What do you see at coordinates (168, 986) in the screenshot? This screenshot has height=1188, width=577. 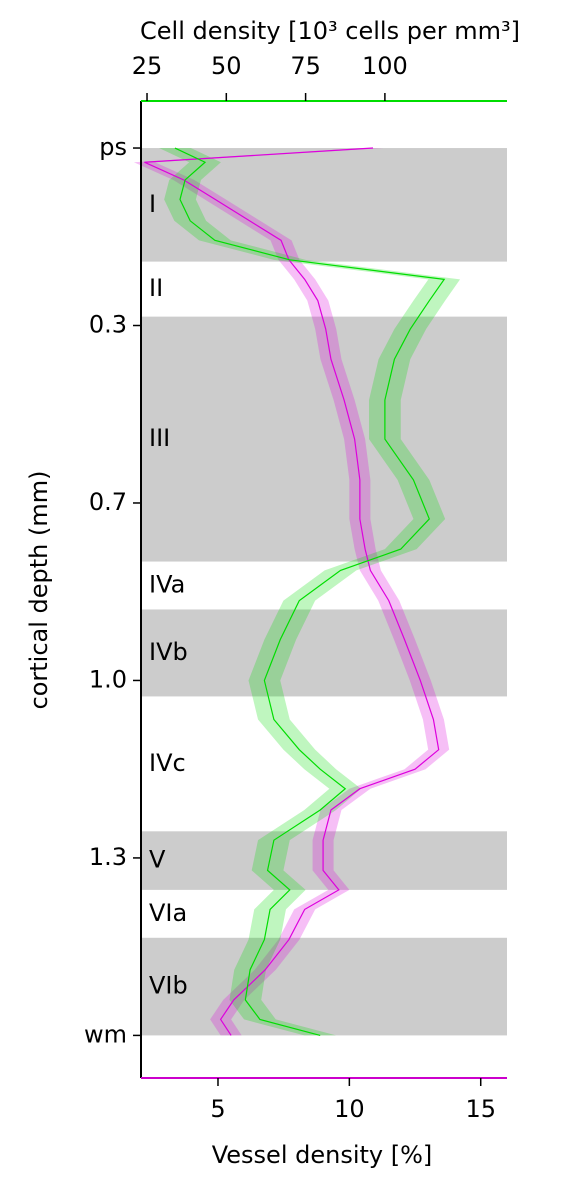 I see `layer-label: VIb` at bounding box center [168, 986].